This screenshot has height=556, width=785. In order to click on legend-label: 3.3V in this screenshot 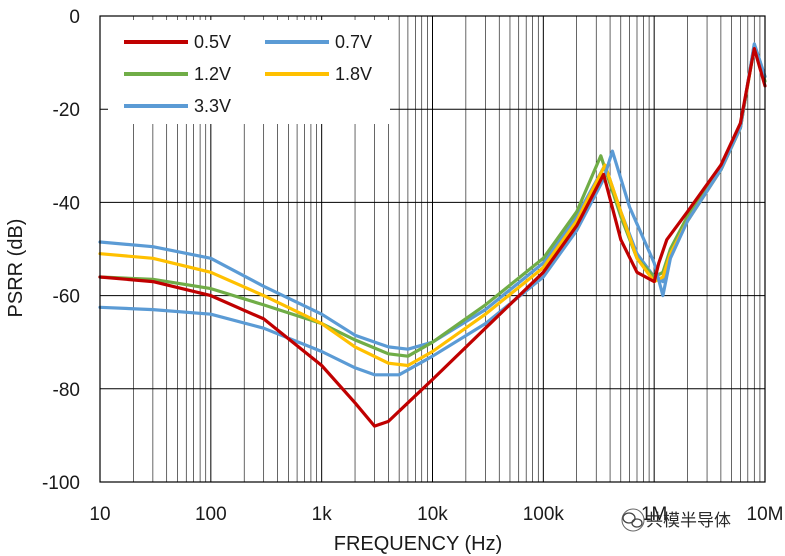, I will do `click(212, 106)`.